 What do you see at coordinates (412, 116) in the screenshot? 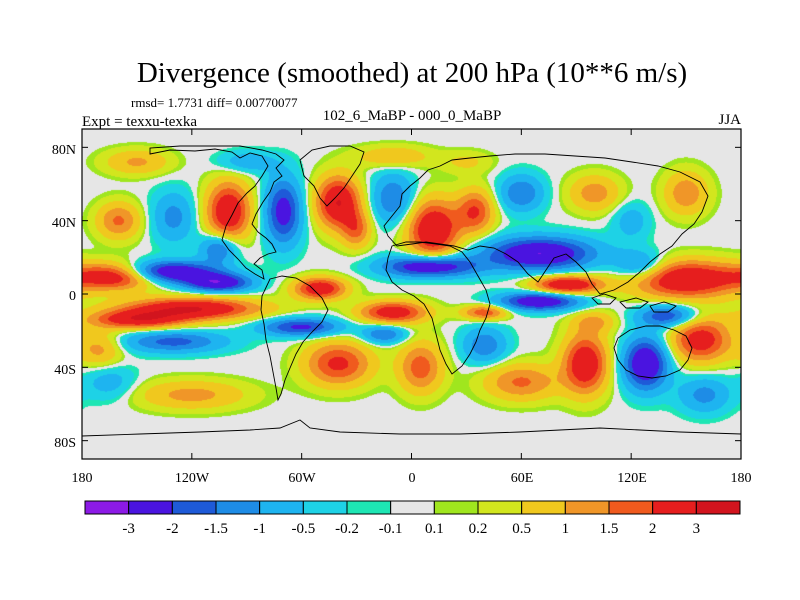
I see `comparison-label: 102_6_MaBP - 000_0_MaBP` at bounding box center [412, 116].